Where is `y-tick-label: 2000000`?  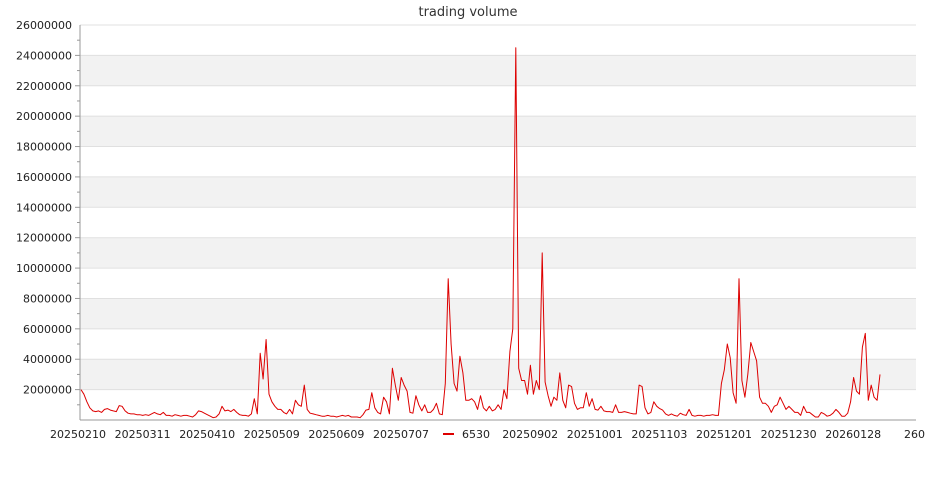 y-tick-label: 2000000 is located at coordinates (47, 390).